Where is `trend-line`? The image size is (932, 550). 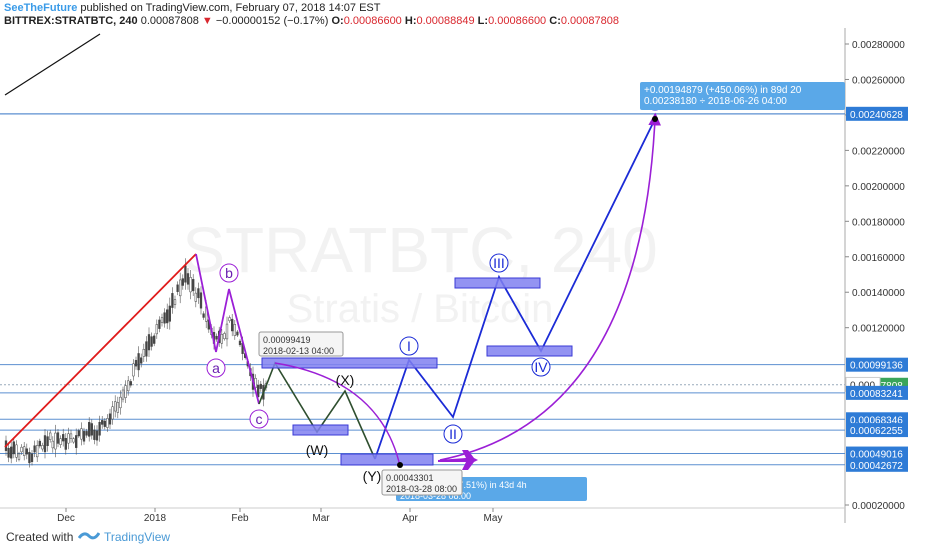
trend-line is located at coordinates (52, 64).